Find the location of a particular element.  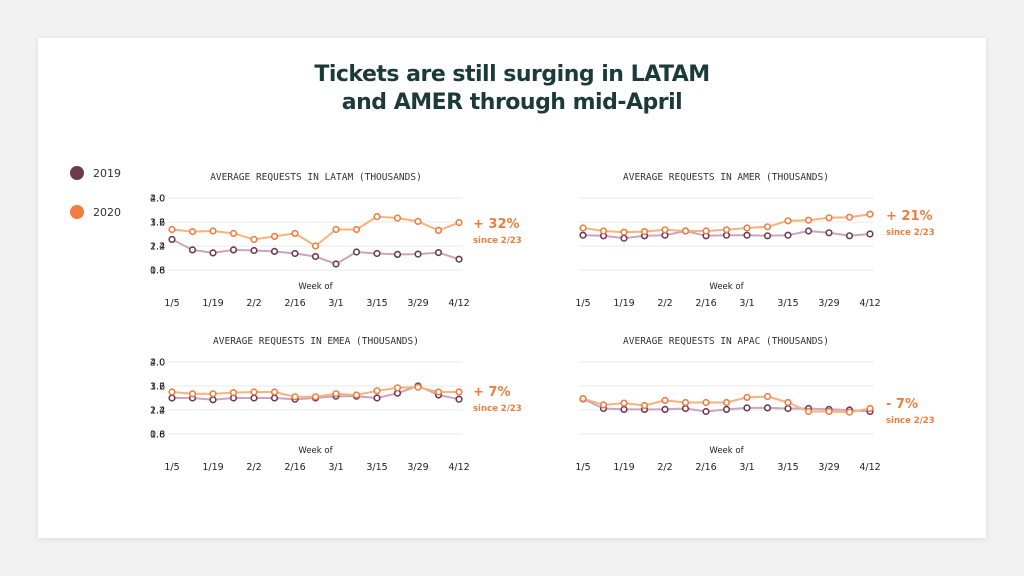

chart1-x-tick: 3/15 is located at coordinates (376, 303).